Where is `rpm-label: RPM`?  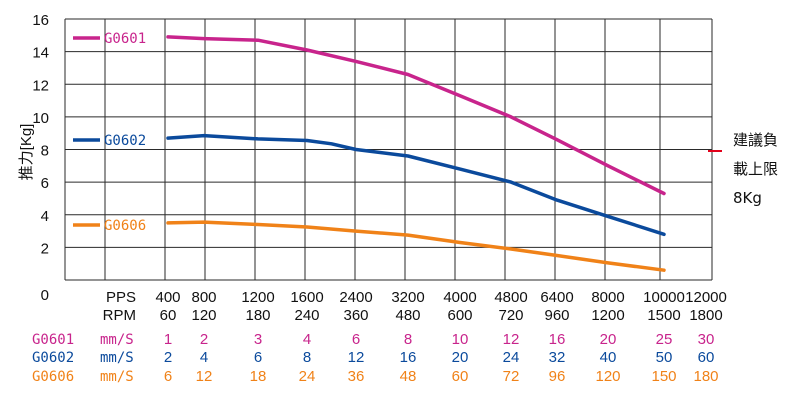 rpm-label: RPM is located at coordinates (119, 315).